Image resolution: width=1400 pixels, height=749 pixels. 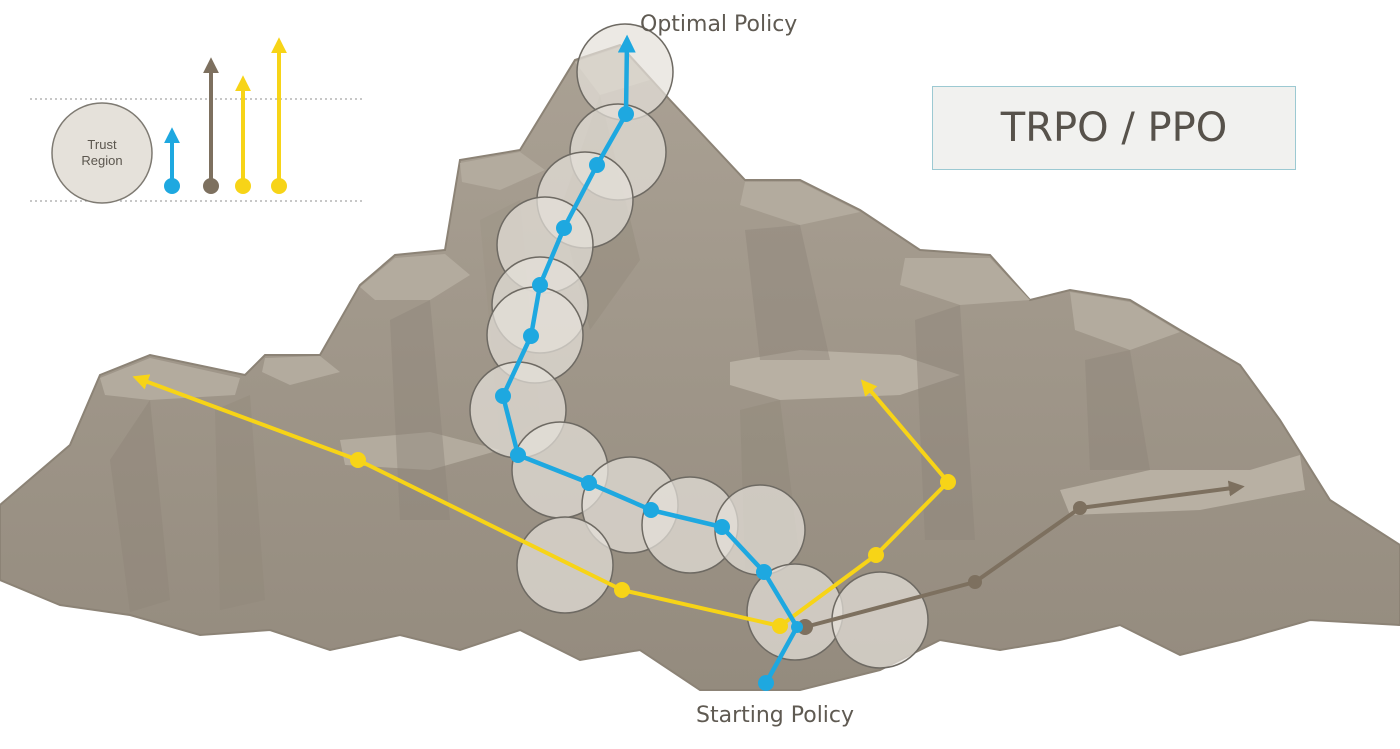 I want to click on optimal-policy-label: Optimal Policy, so click(x=719, y=24).